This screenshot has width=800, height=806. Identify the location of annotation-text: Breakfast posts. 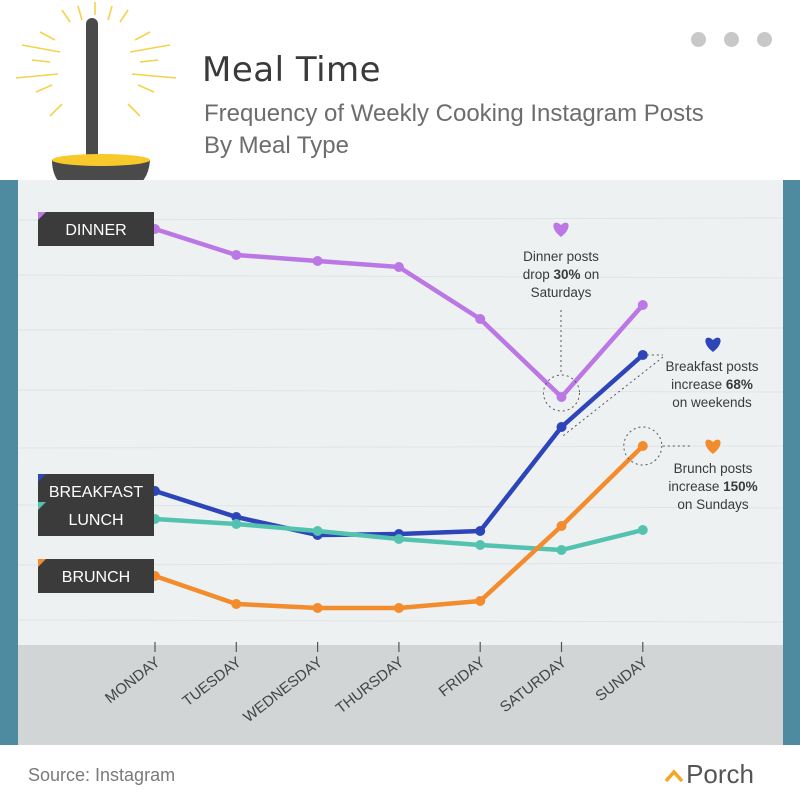
(711, 366).